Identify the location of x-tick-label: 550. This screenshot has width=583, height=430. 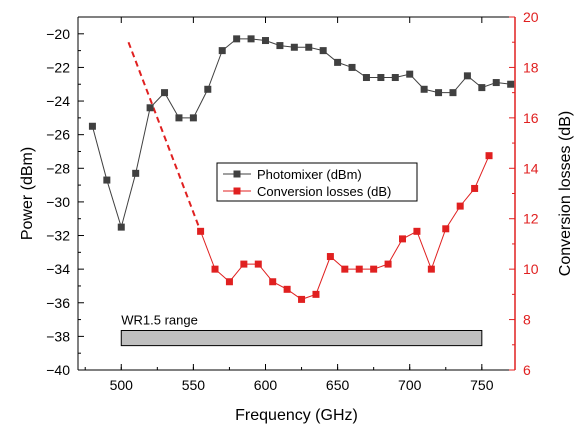
(194, 385).